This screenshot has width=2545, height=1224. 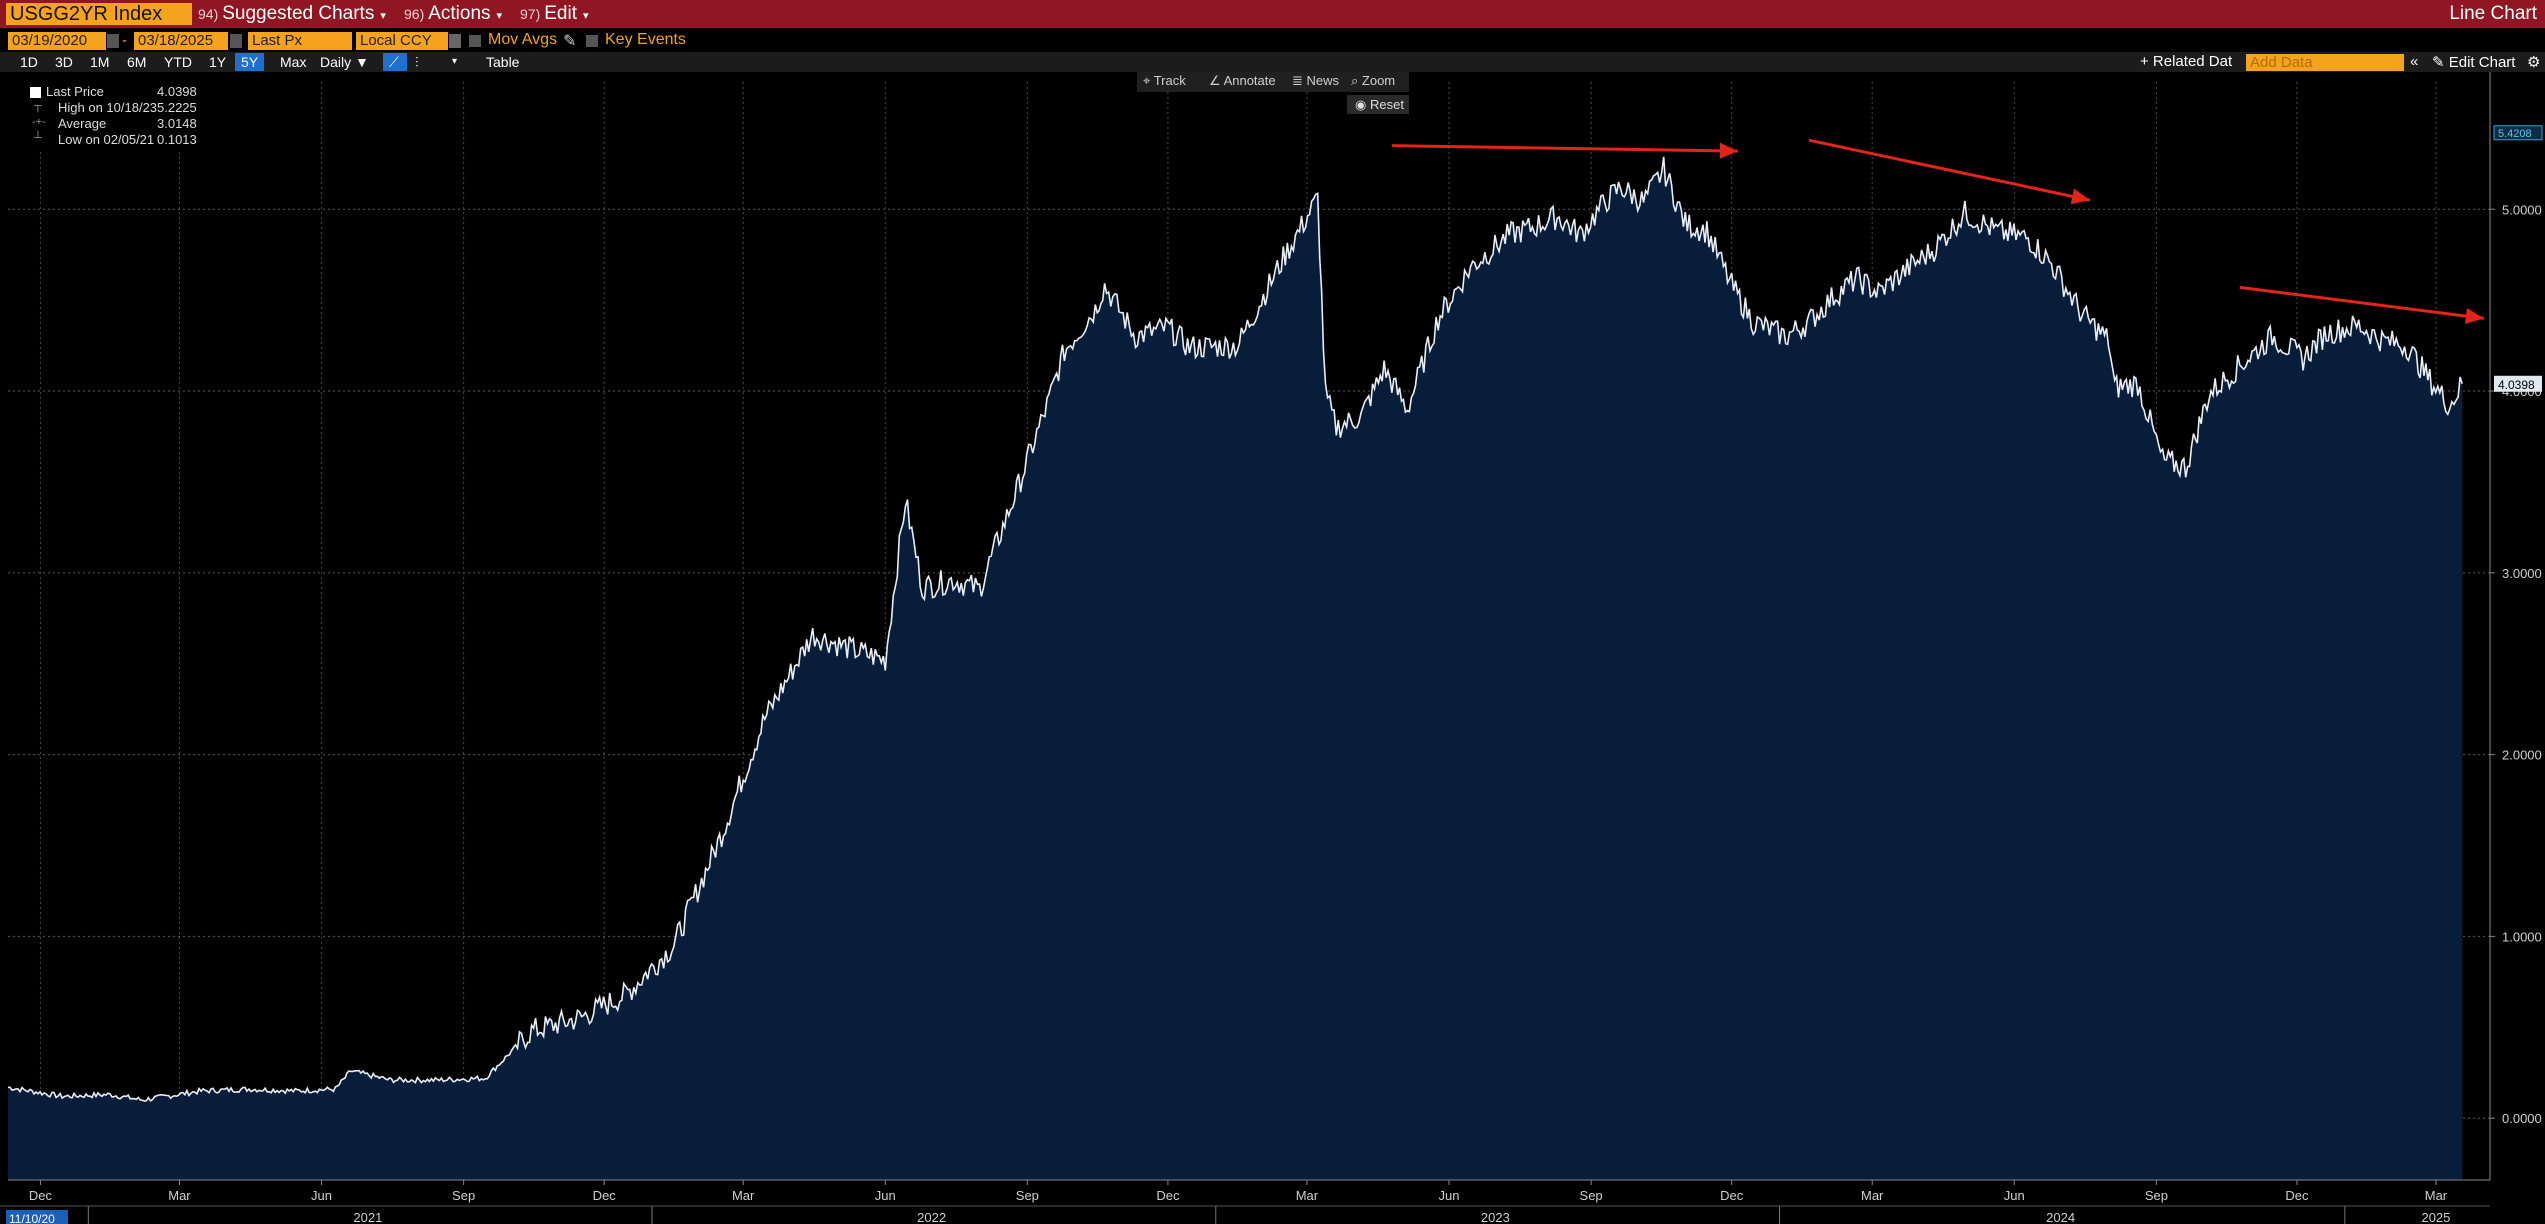 I want to click on y-tick-label: 3.0000, so click(x=2522, y=573).